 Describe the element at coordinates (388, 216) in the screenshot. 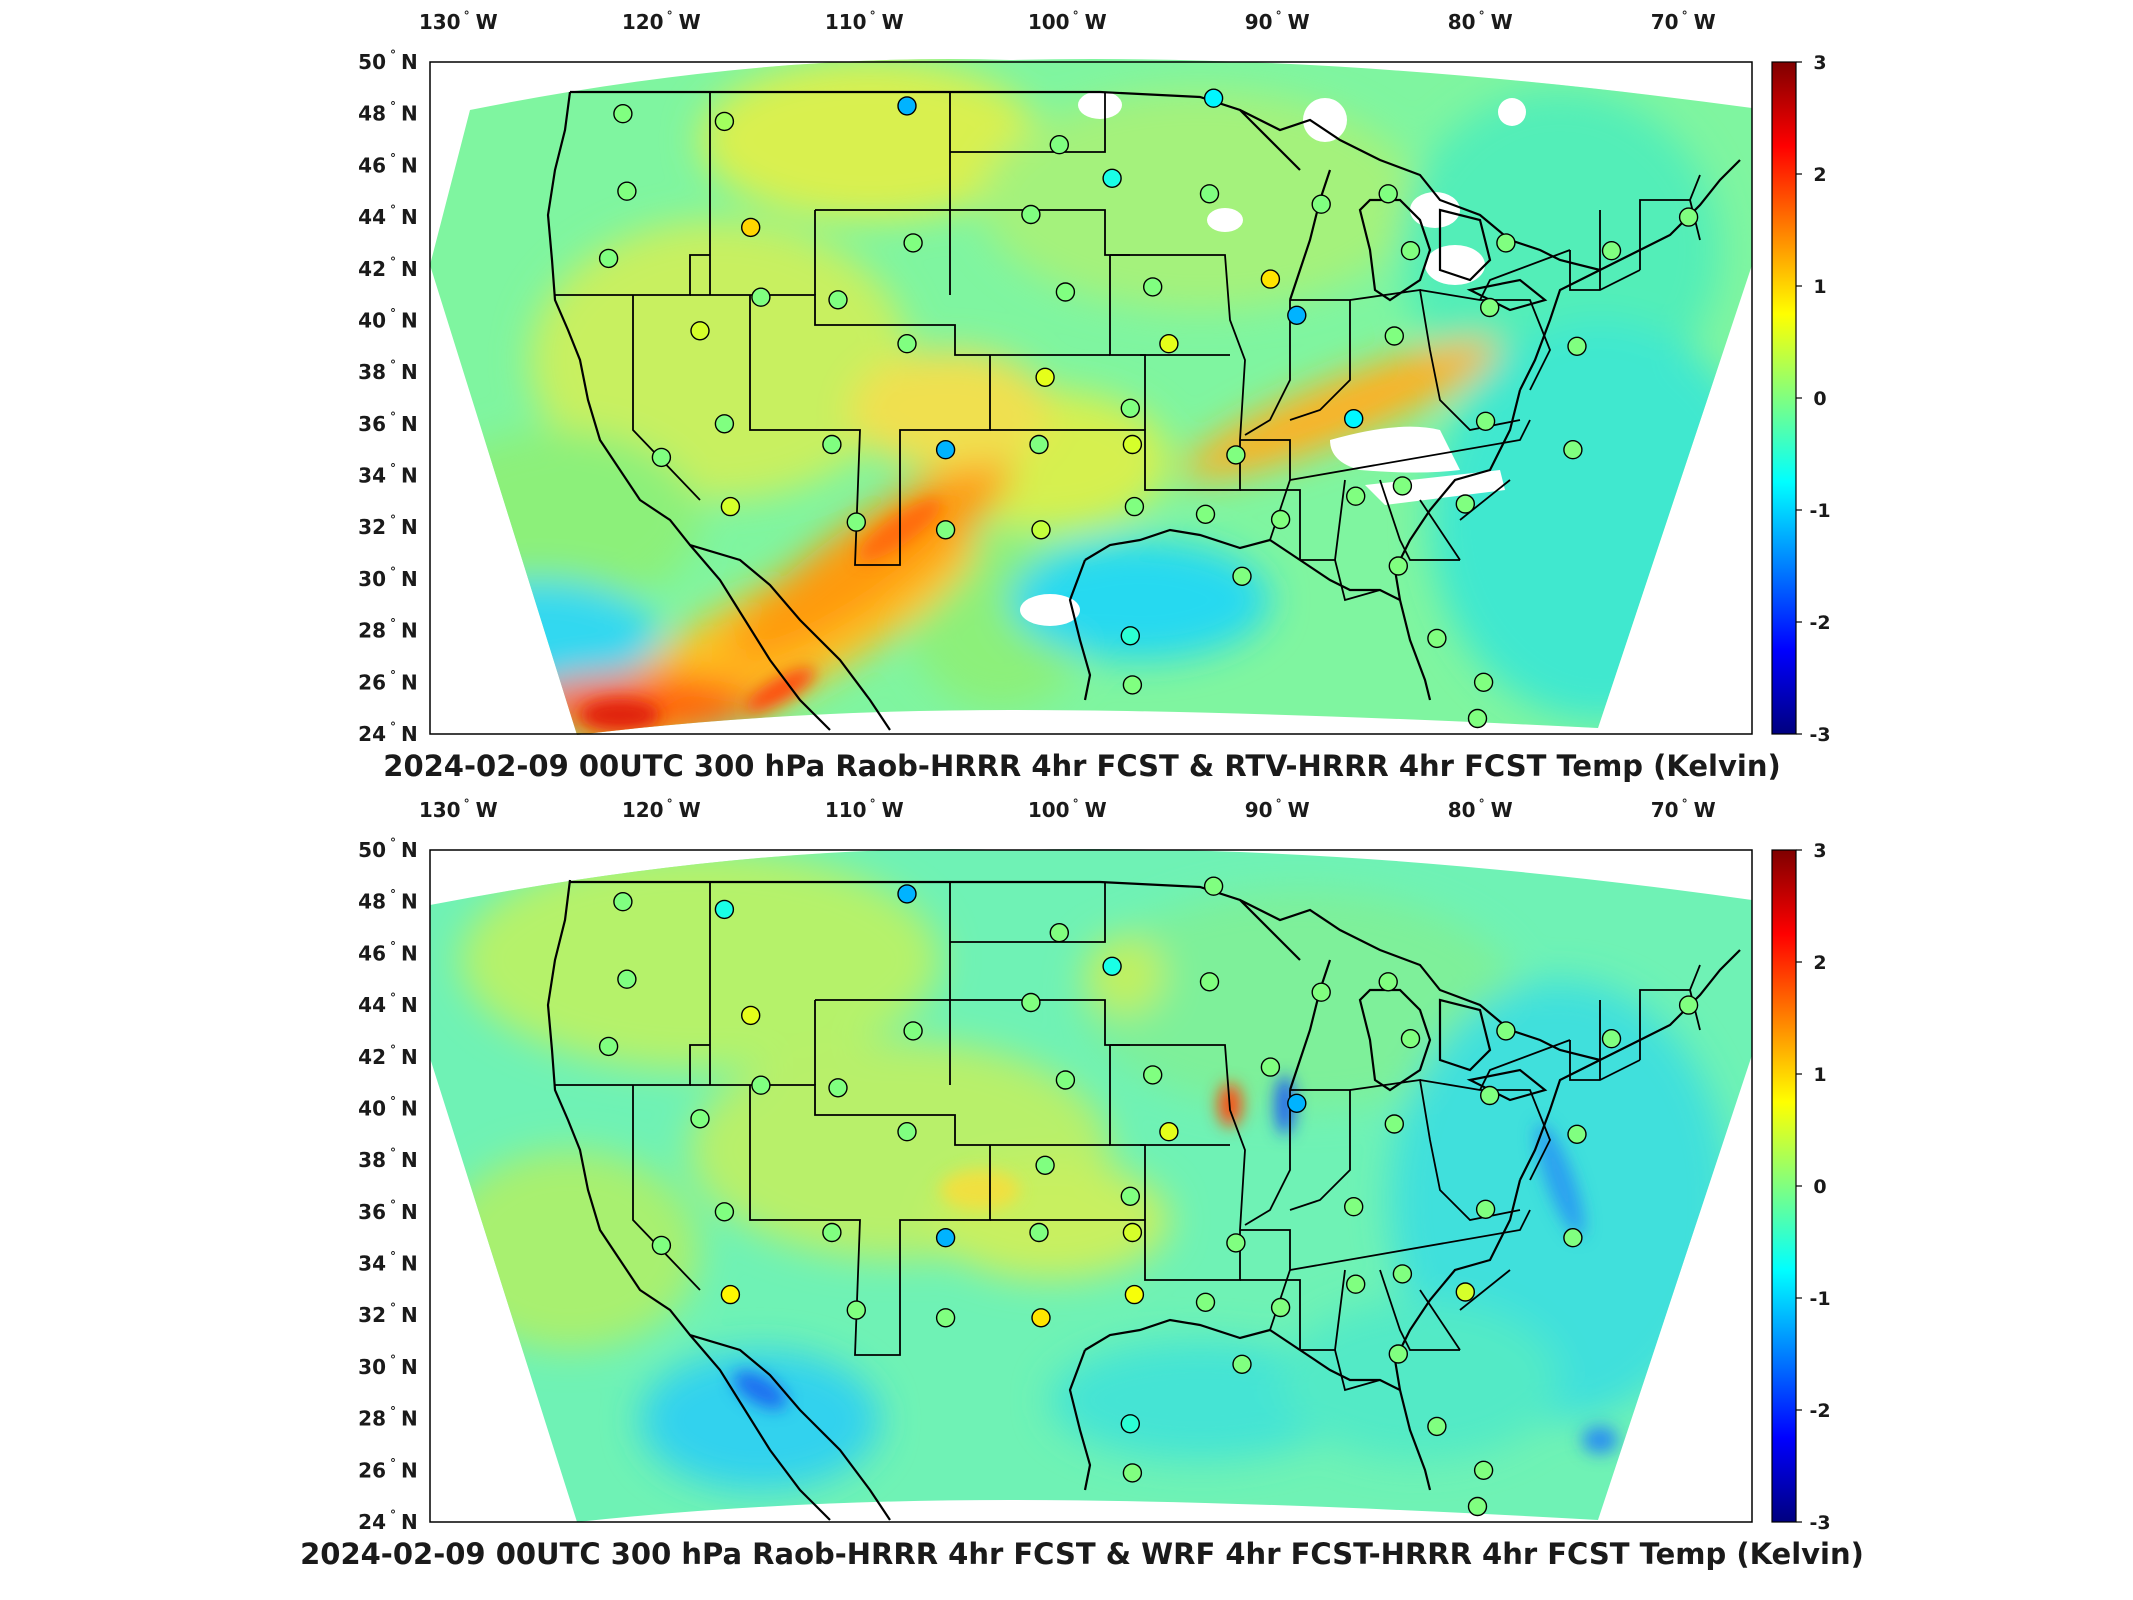

I see `lat-tick-label: 44 ° N` at that location.